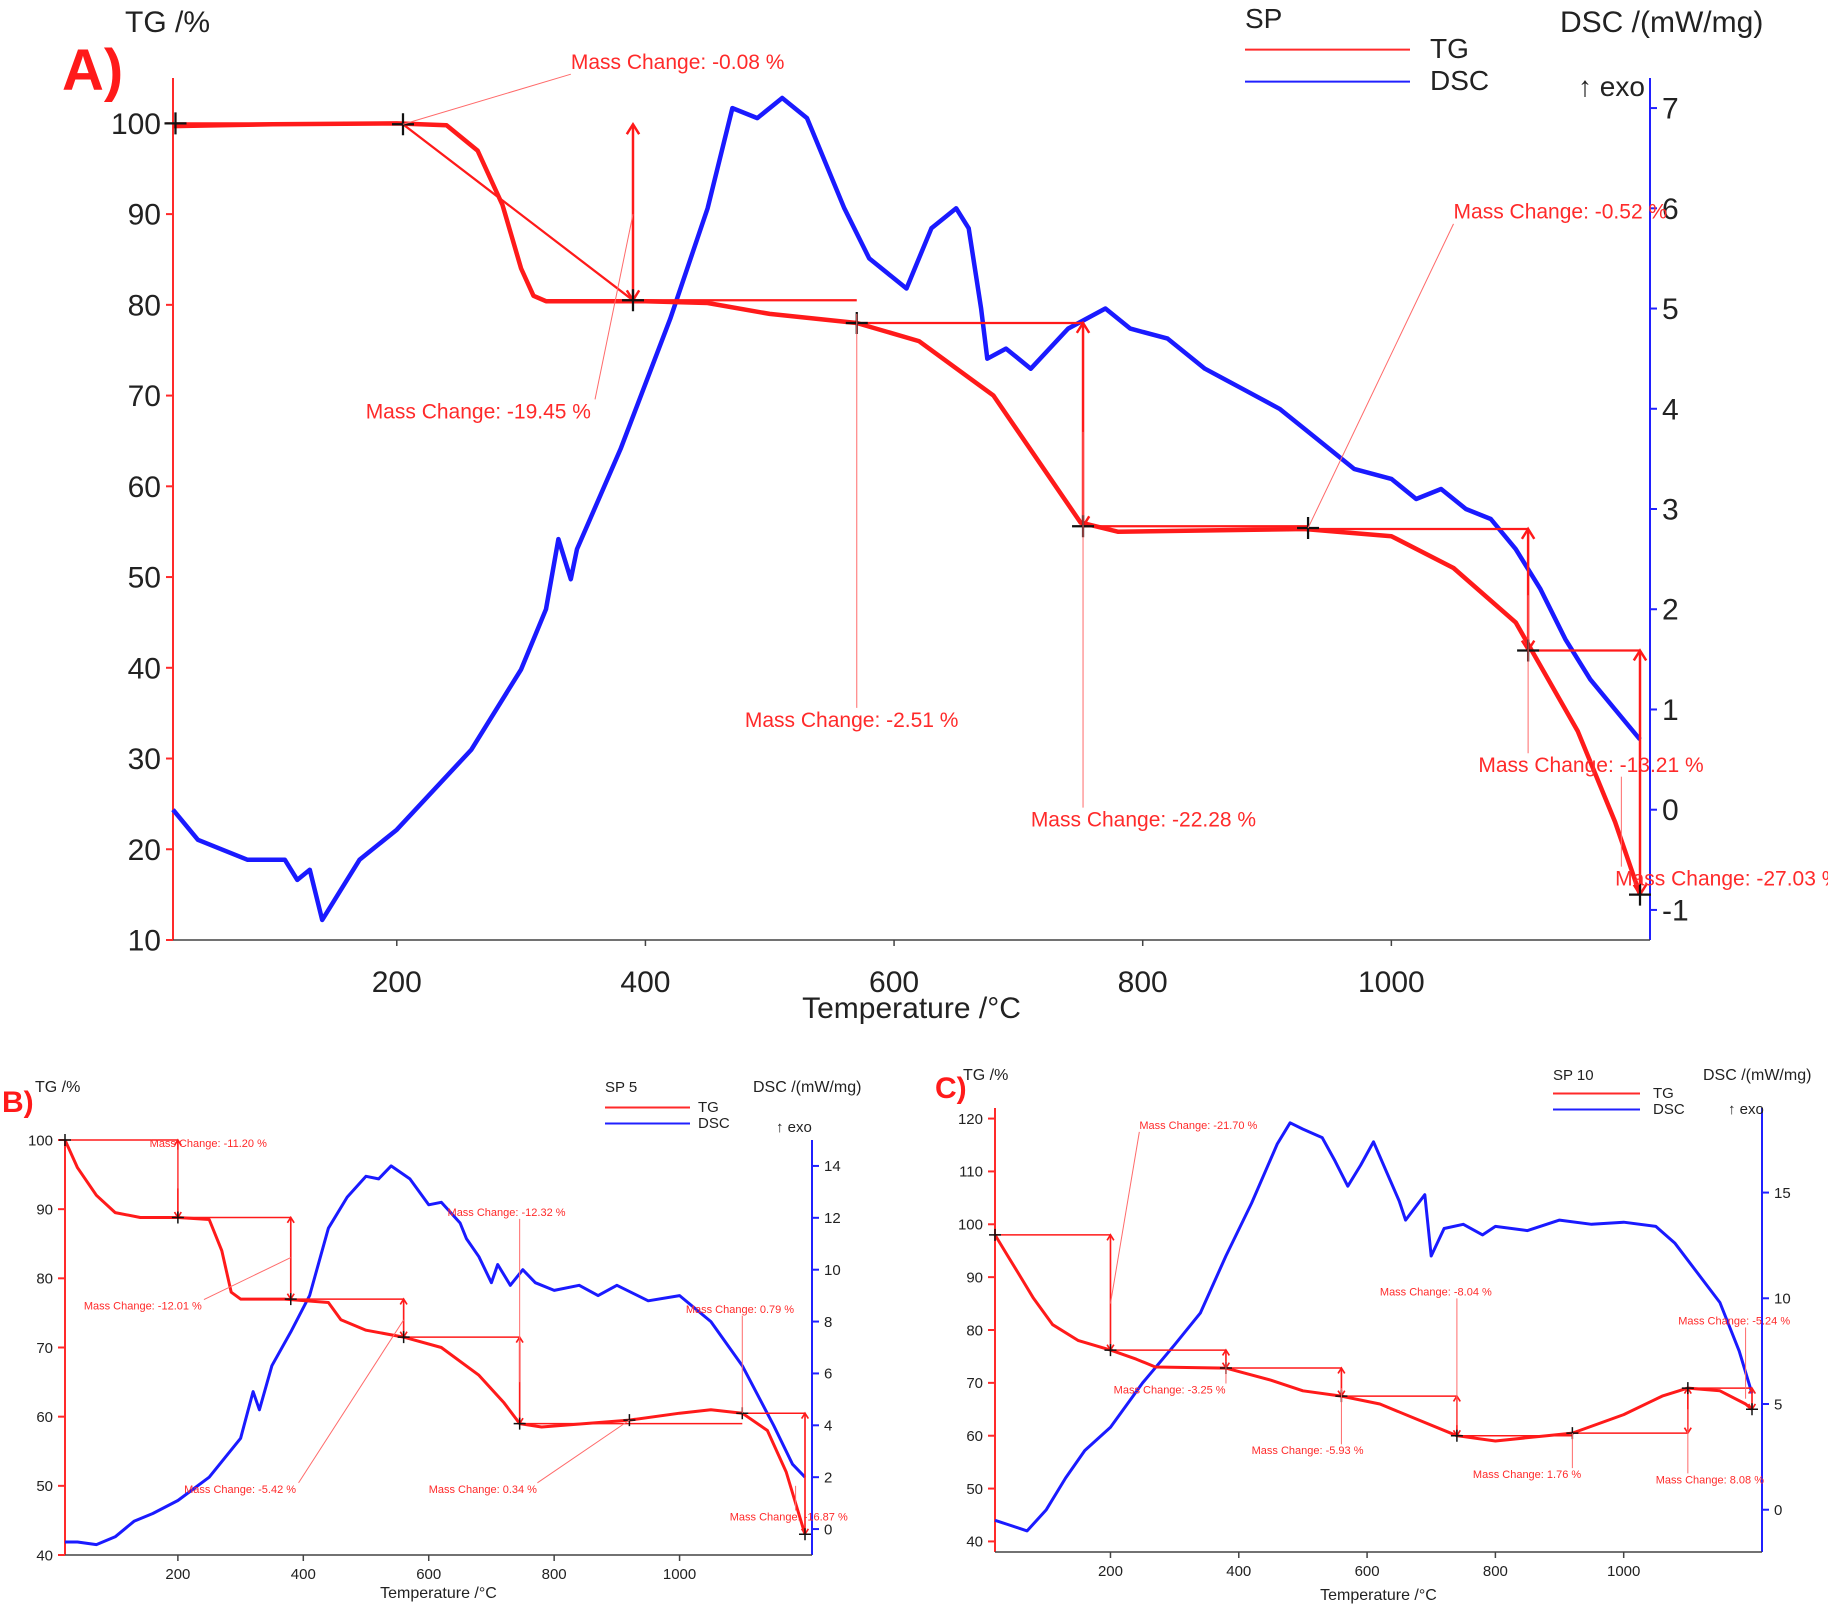  I want to click on mass-change-annotation: Mass Change: 1.76 %, so click(1527, 1475).